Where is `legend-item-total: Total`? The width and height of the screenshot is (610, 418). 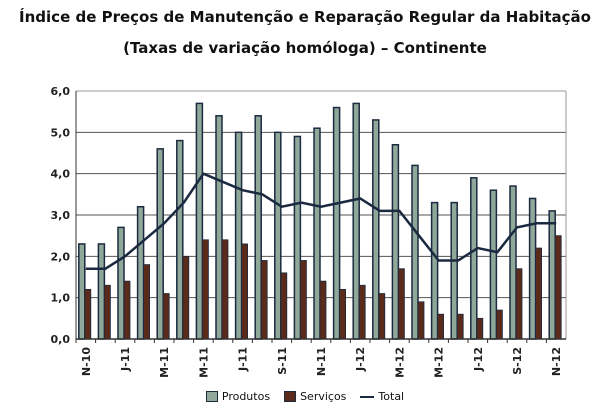 legend-item-total: Total is located at coordinates (382, 396).